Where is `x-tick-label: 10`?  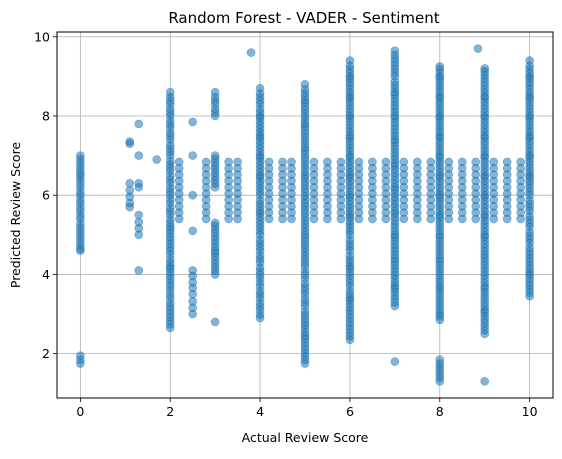
x-tick-label: 10 is located at coordinates (530, 411).